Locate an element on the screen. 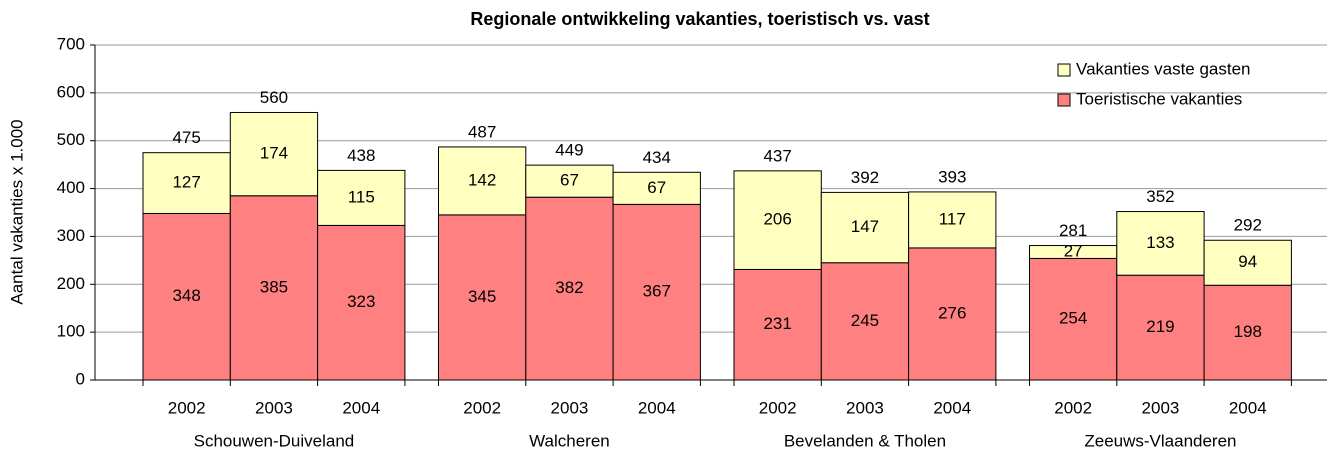 This screenshot has height=455, width=1327. data-label: 345 is located at coordinates (482, 296).